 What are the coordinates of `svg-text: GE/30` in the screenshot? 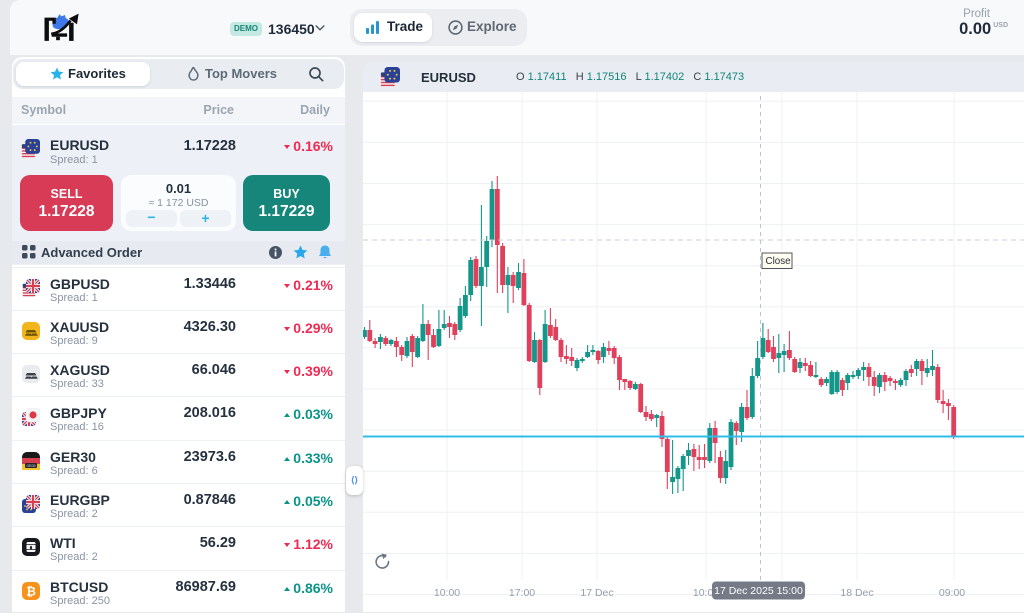 It's located at (30, 466).